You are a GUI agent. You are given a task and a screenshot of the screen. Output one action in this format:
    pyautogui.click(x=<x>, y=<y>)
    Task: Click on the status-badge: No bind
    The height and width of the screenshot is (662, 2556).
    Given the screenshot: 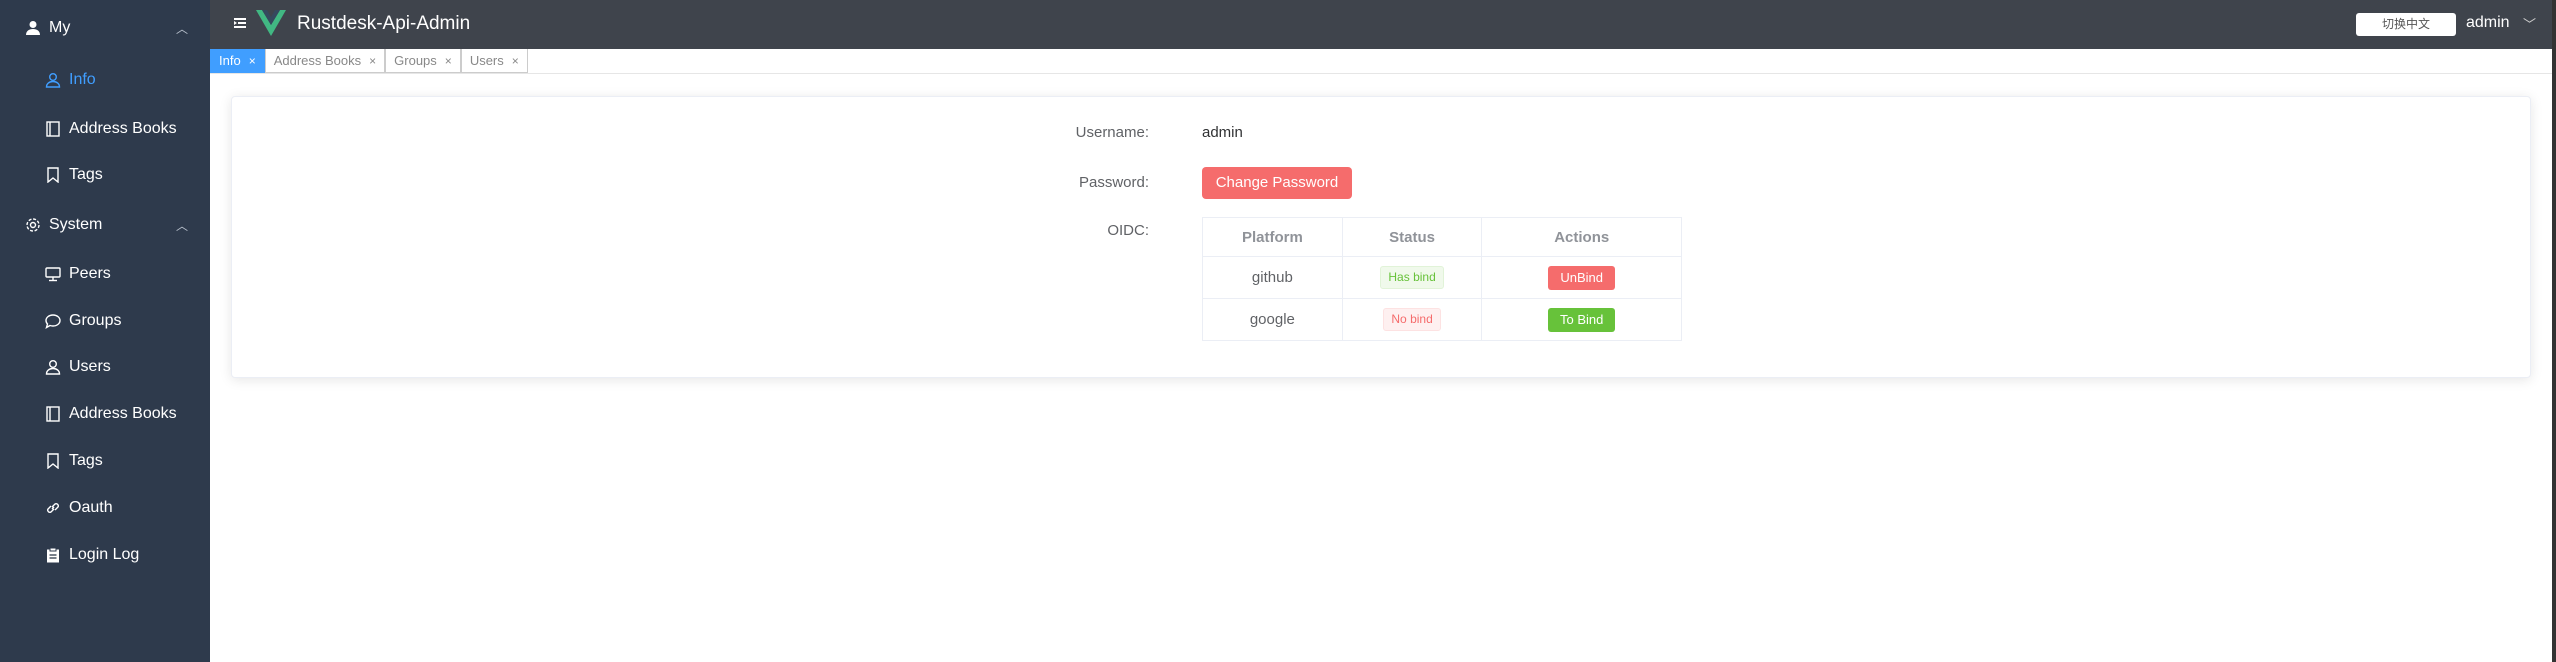 What is the action you would take?
    pyautogui.click(x=1412, y=319)
    